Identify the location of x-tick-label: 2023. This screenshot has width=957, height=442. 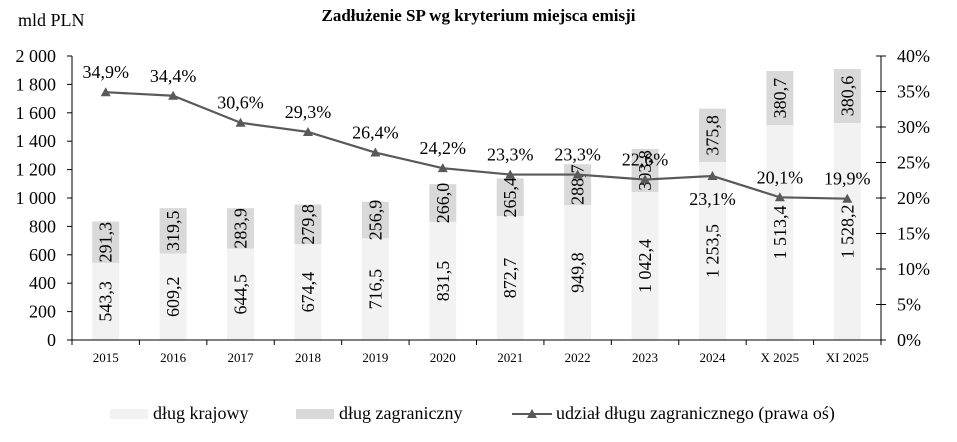
(645, 357).